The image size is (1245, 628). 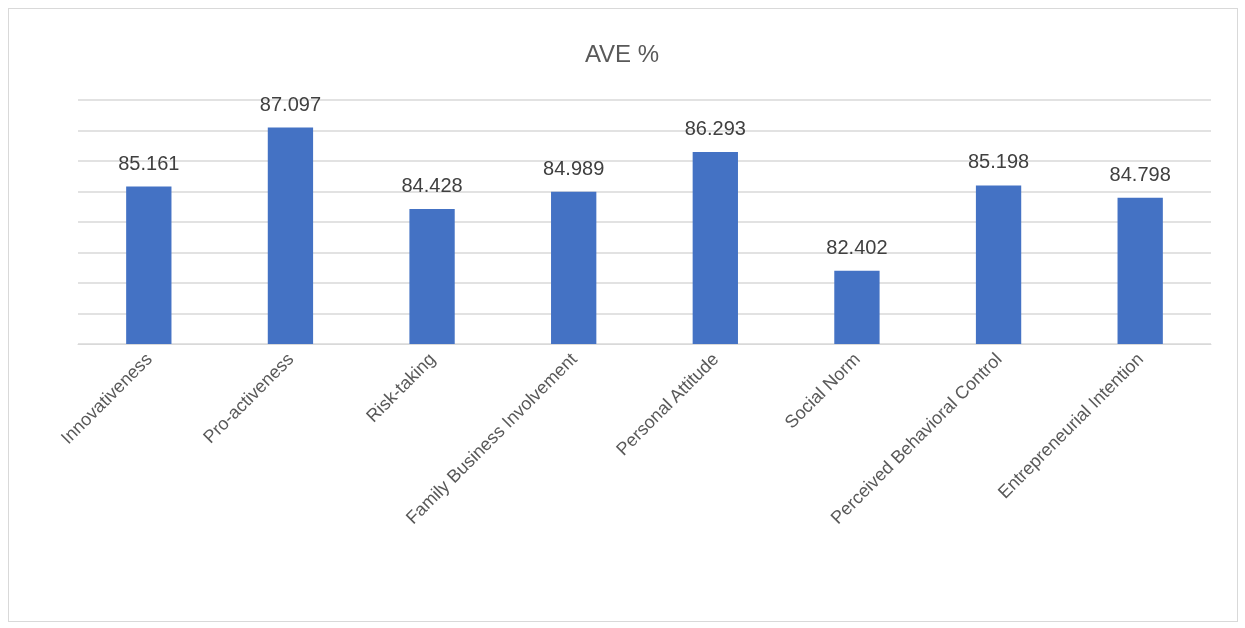 I want to click on data-label: 87.097, so click(x=290, y=103).